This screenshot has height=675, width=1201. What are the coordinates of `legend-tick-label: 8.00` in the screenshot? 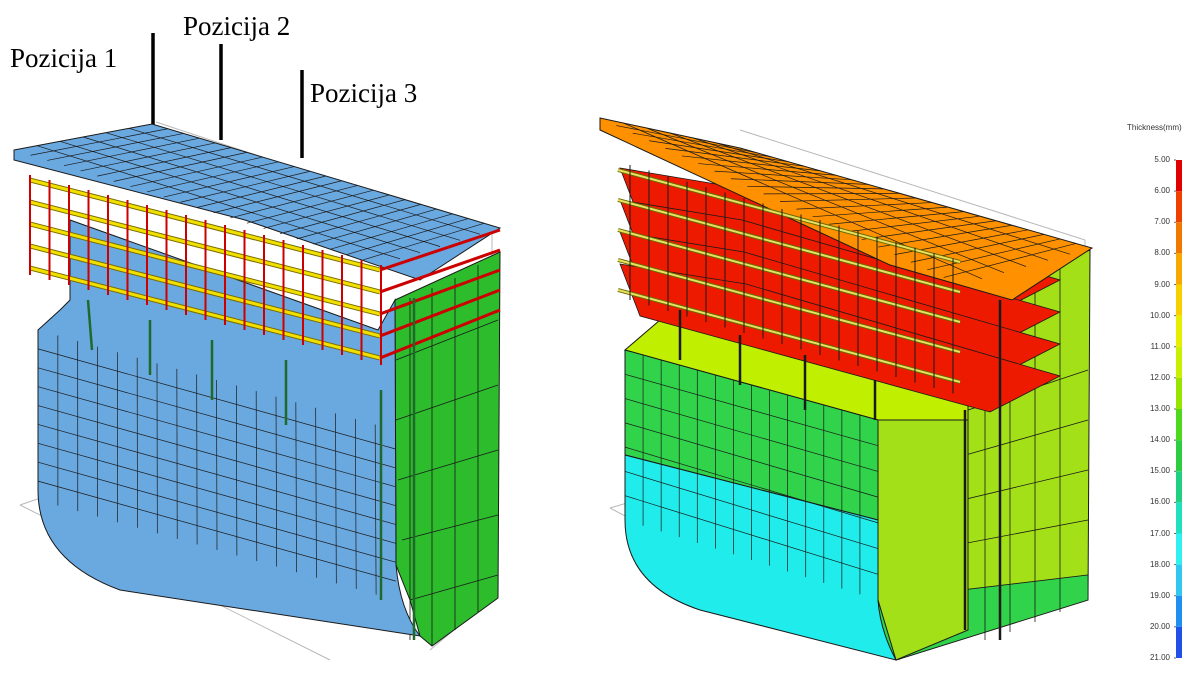 It's located at (1162, 253).